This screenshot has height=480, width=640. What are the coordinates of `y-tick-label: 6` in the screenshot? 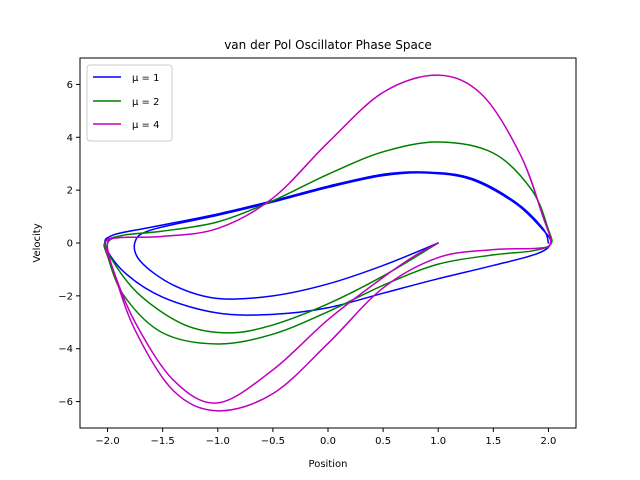 It's located at (70, 85).